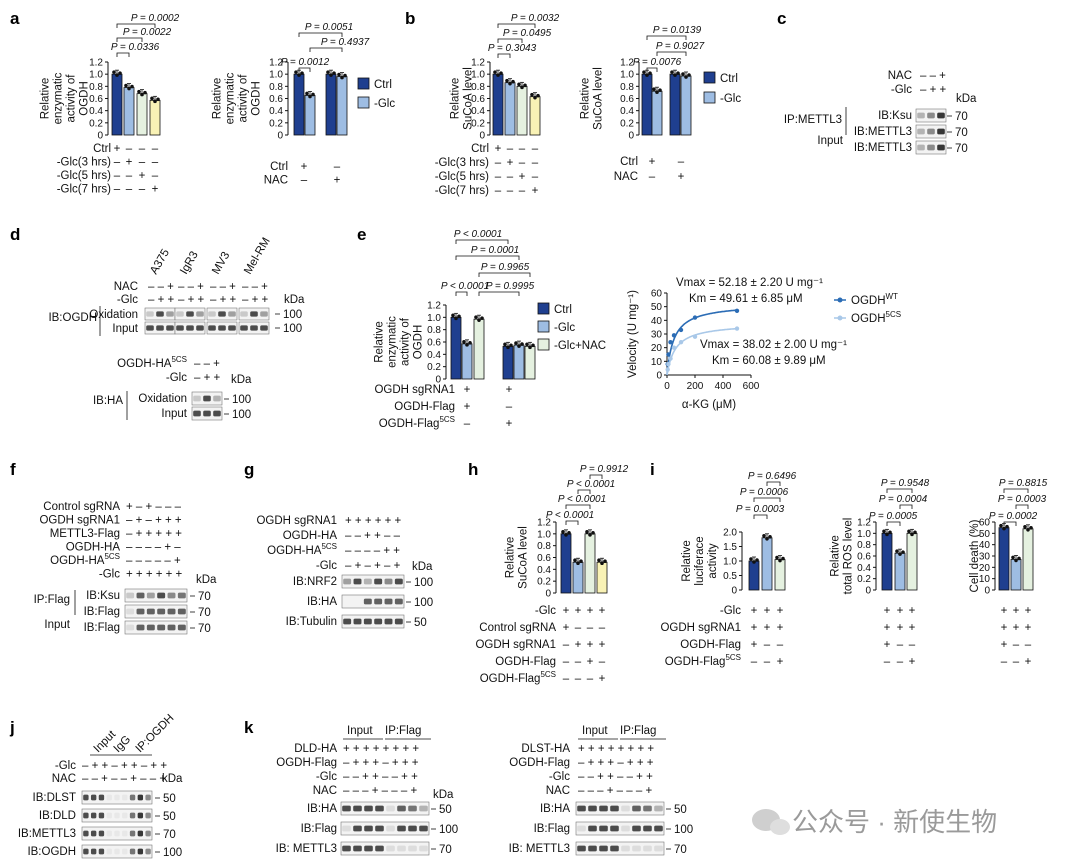 This screenshot has height=863, width=1066. I want to click on blot-signs: – + + + + +, so click(154, 534).